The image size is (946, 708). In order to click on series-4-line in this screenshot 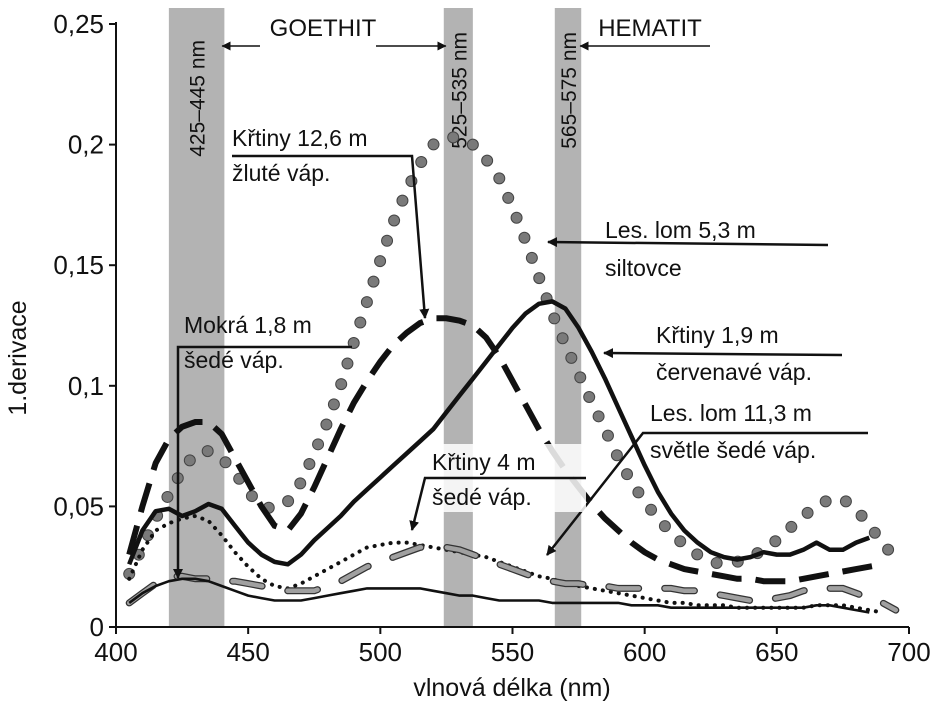, I will do `click(512, 579)`.